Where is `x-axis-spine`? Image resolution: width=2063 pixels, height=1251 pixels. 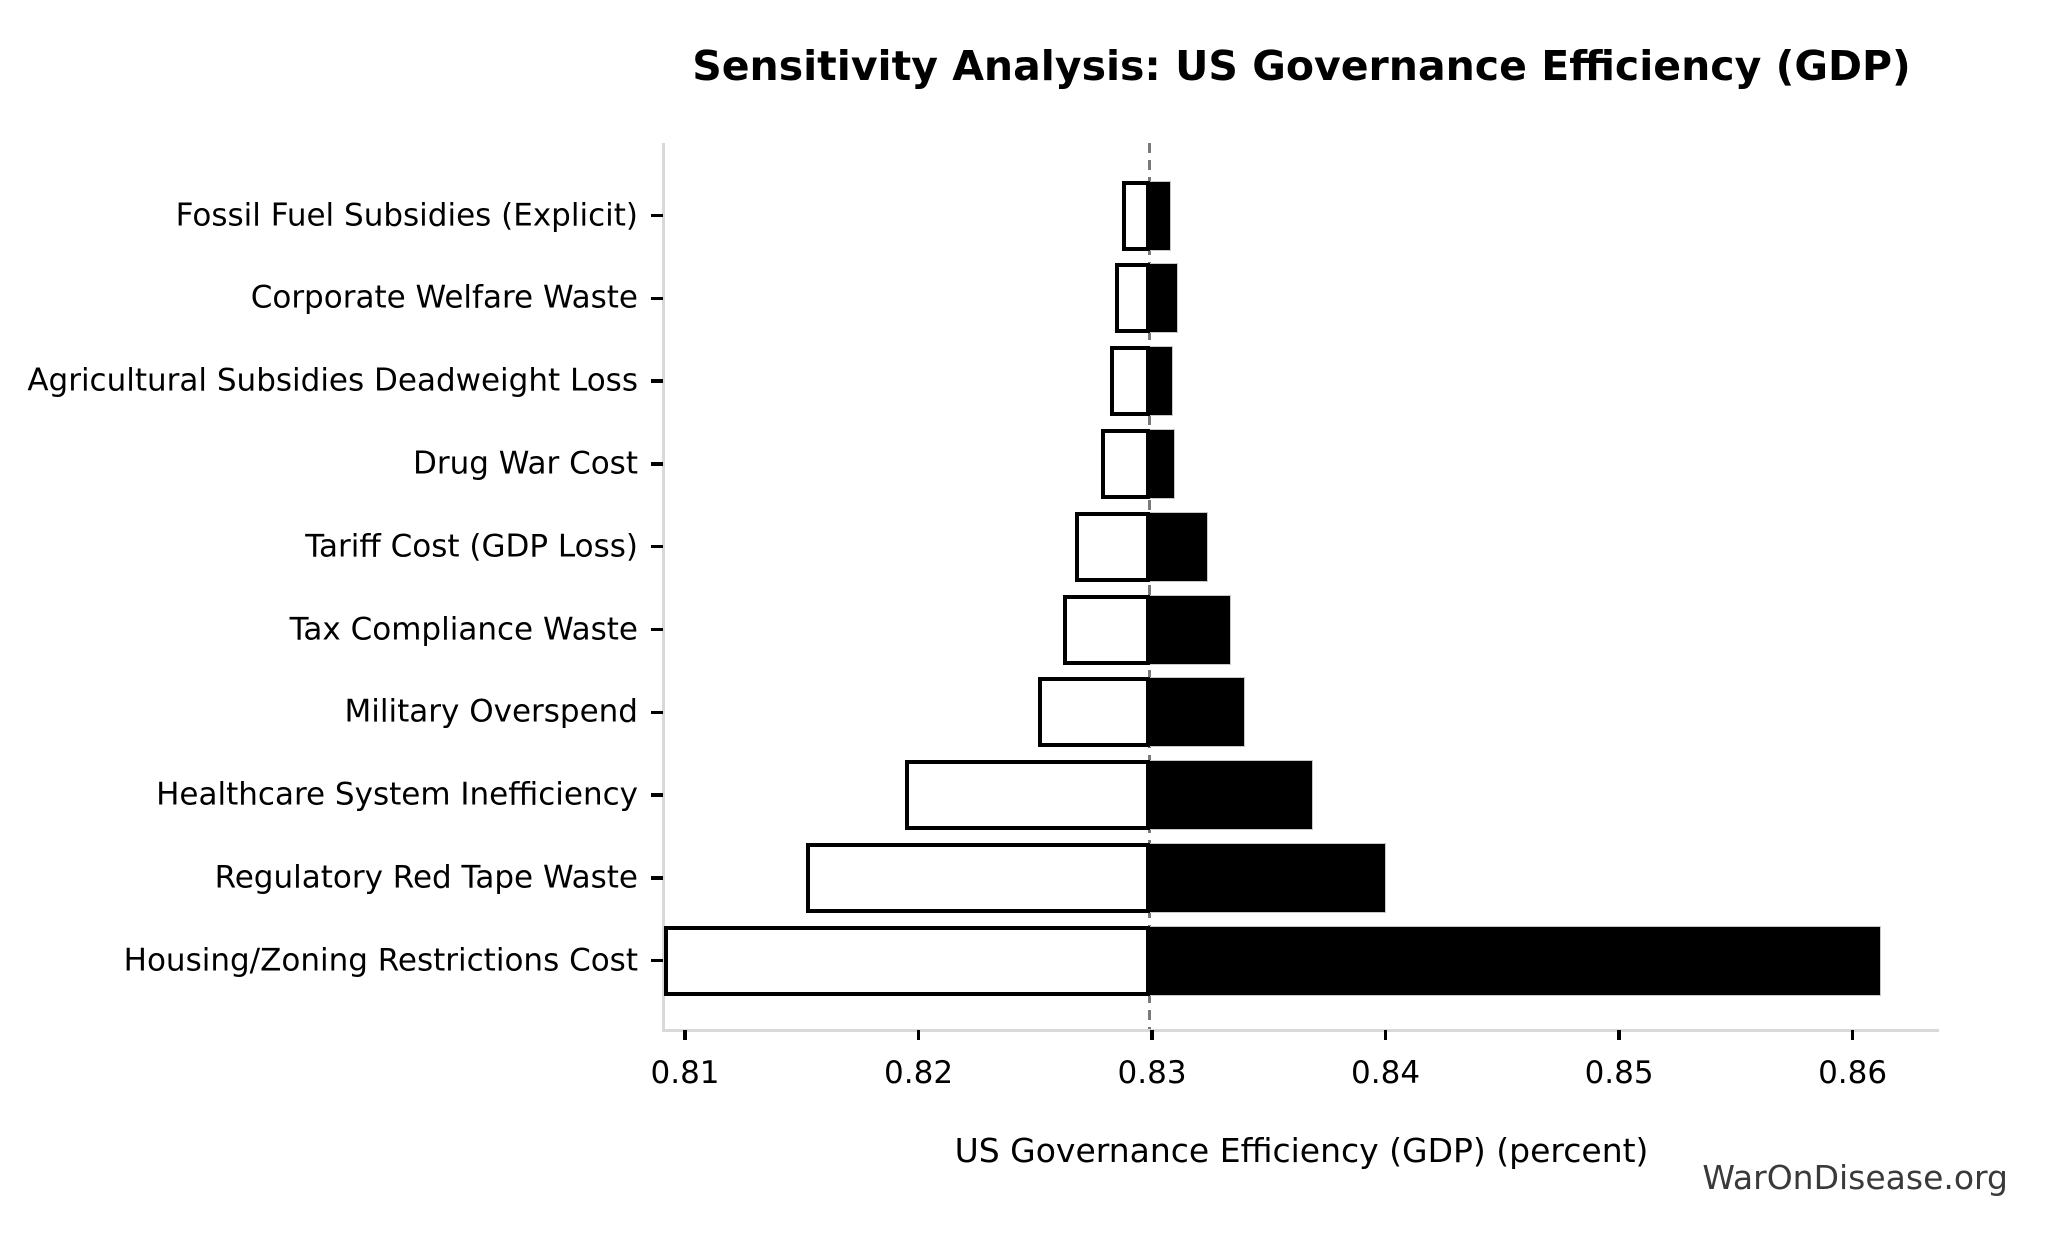
x-axis-spine is located at coordinates (1300, 1030).